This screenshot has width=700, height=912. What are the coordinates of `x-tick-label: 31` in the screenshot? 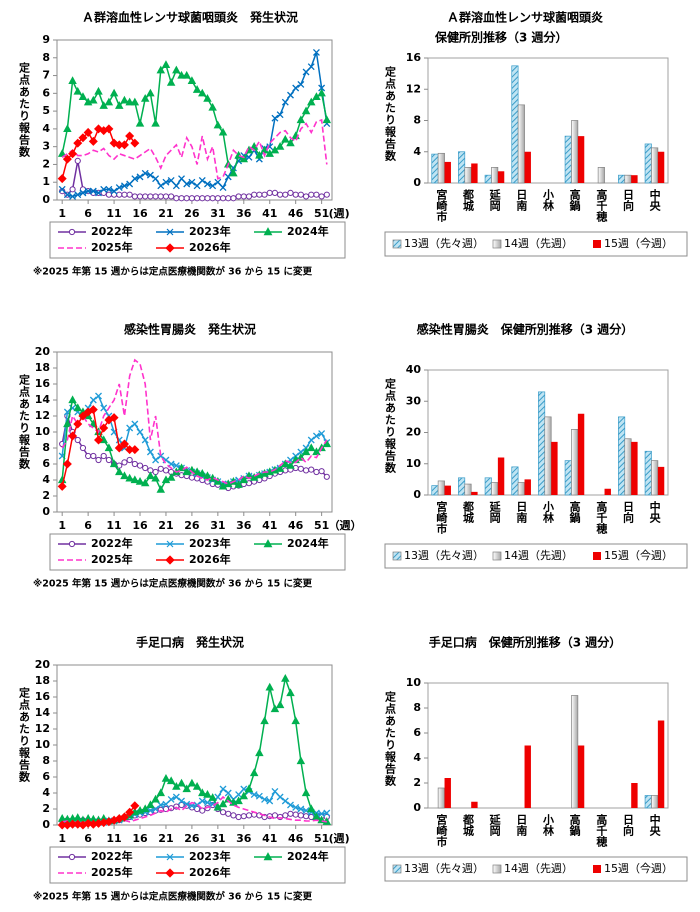 It's located at (217, 213).